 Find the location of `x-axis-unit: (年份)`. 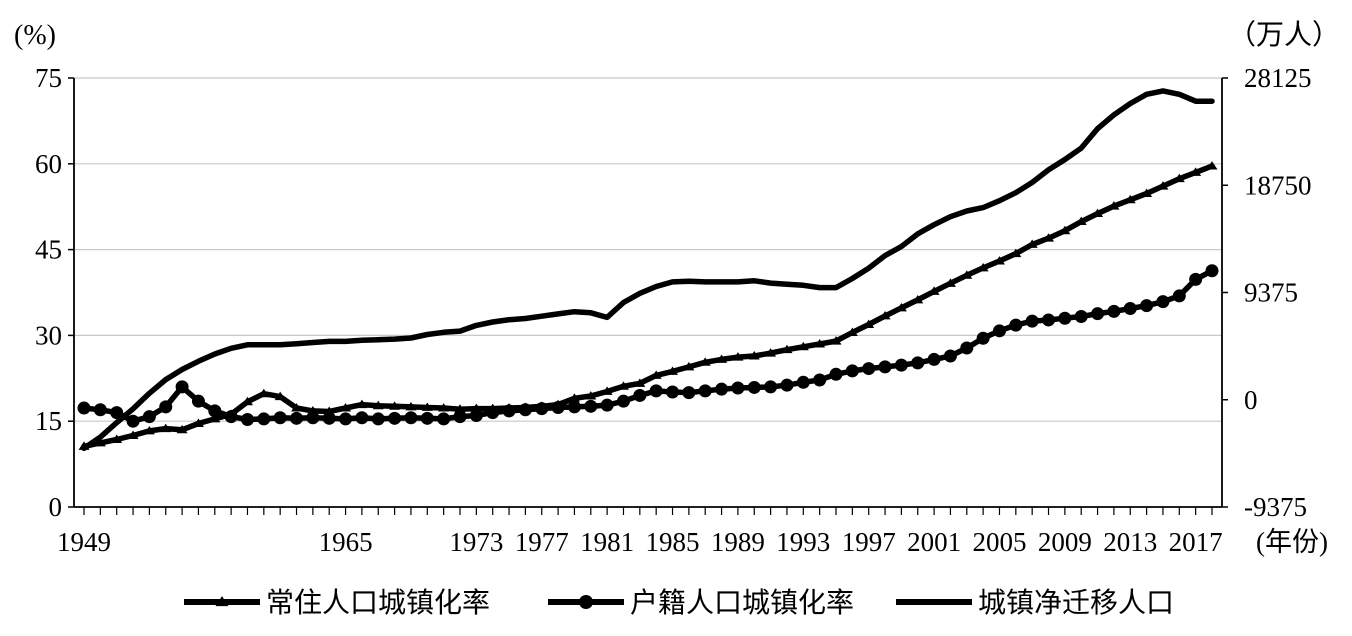

x-axis-unit: (年份) is located at coordinates (1292, 542).